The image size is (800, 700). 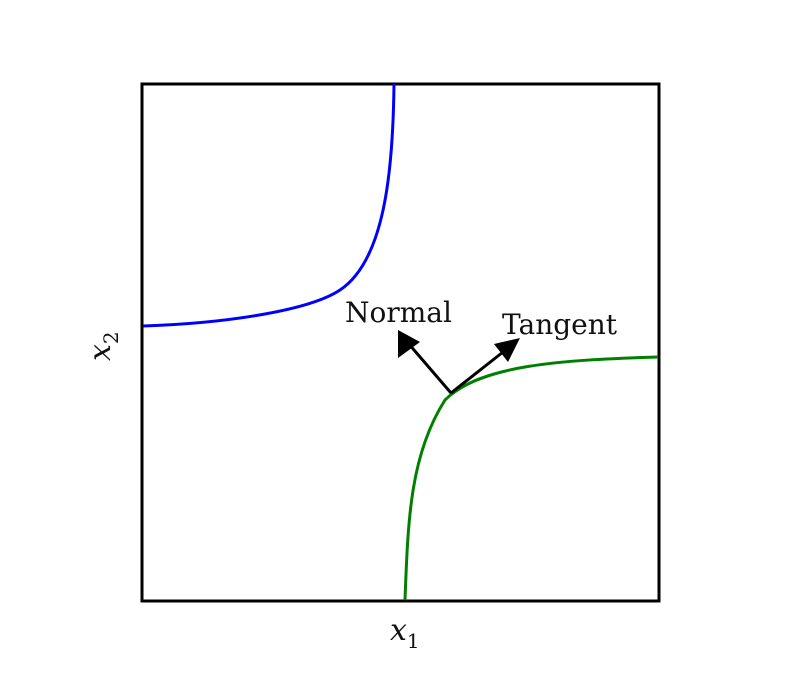 I want to click on tangent-label: Tangent, so click(x=560, y=324).